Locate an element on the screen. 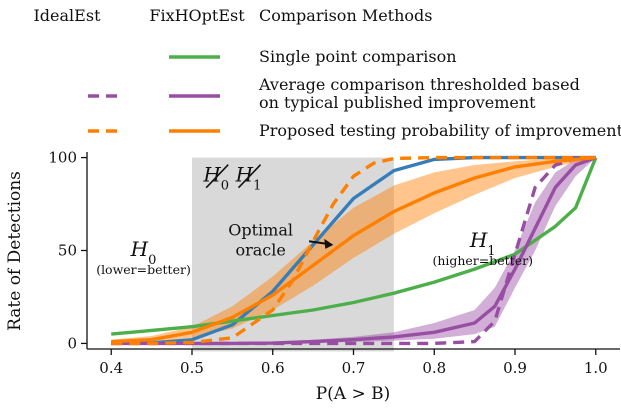 The image size is (621, 413). struck-h0-label: H0 is located at coordinates (215, 178).